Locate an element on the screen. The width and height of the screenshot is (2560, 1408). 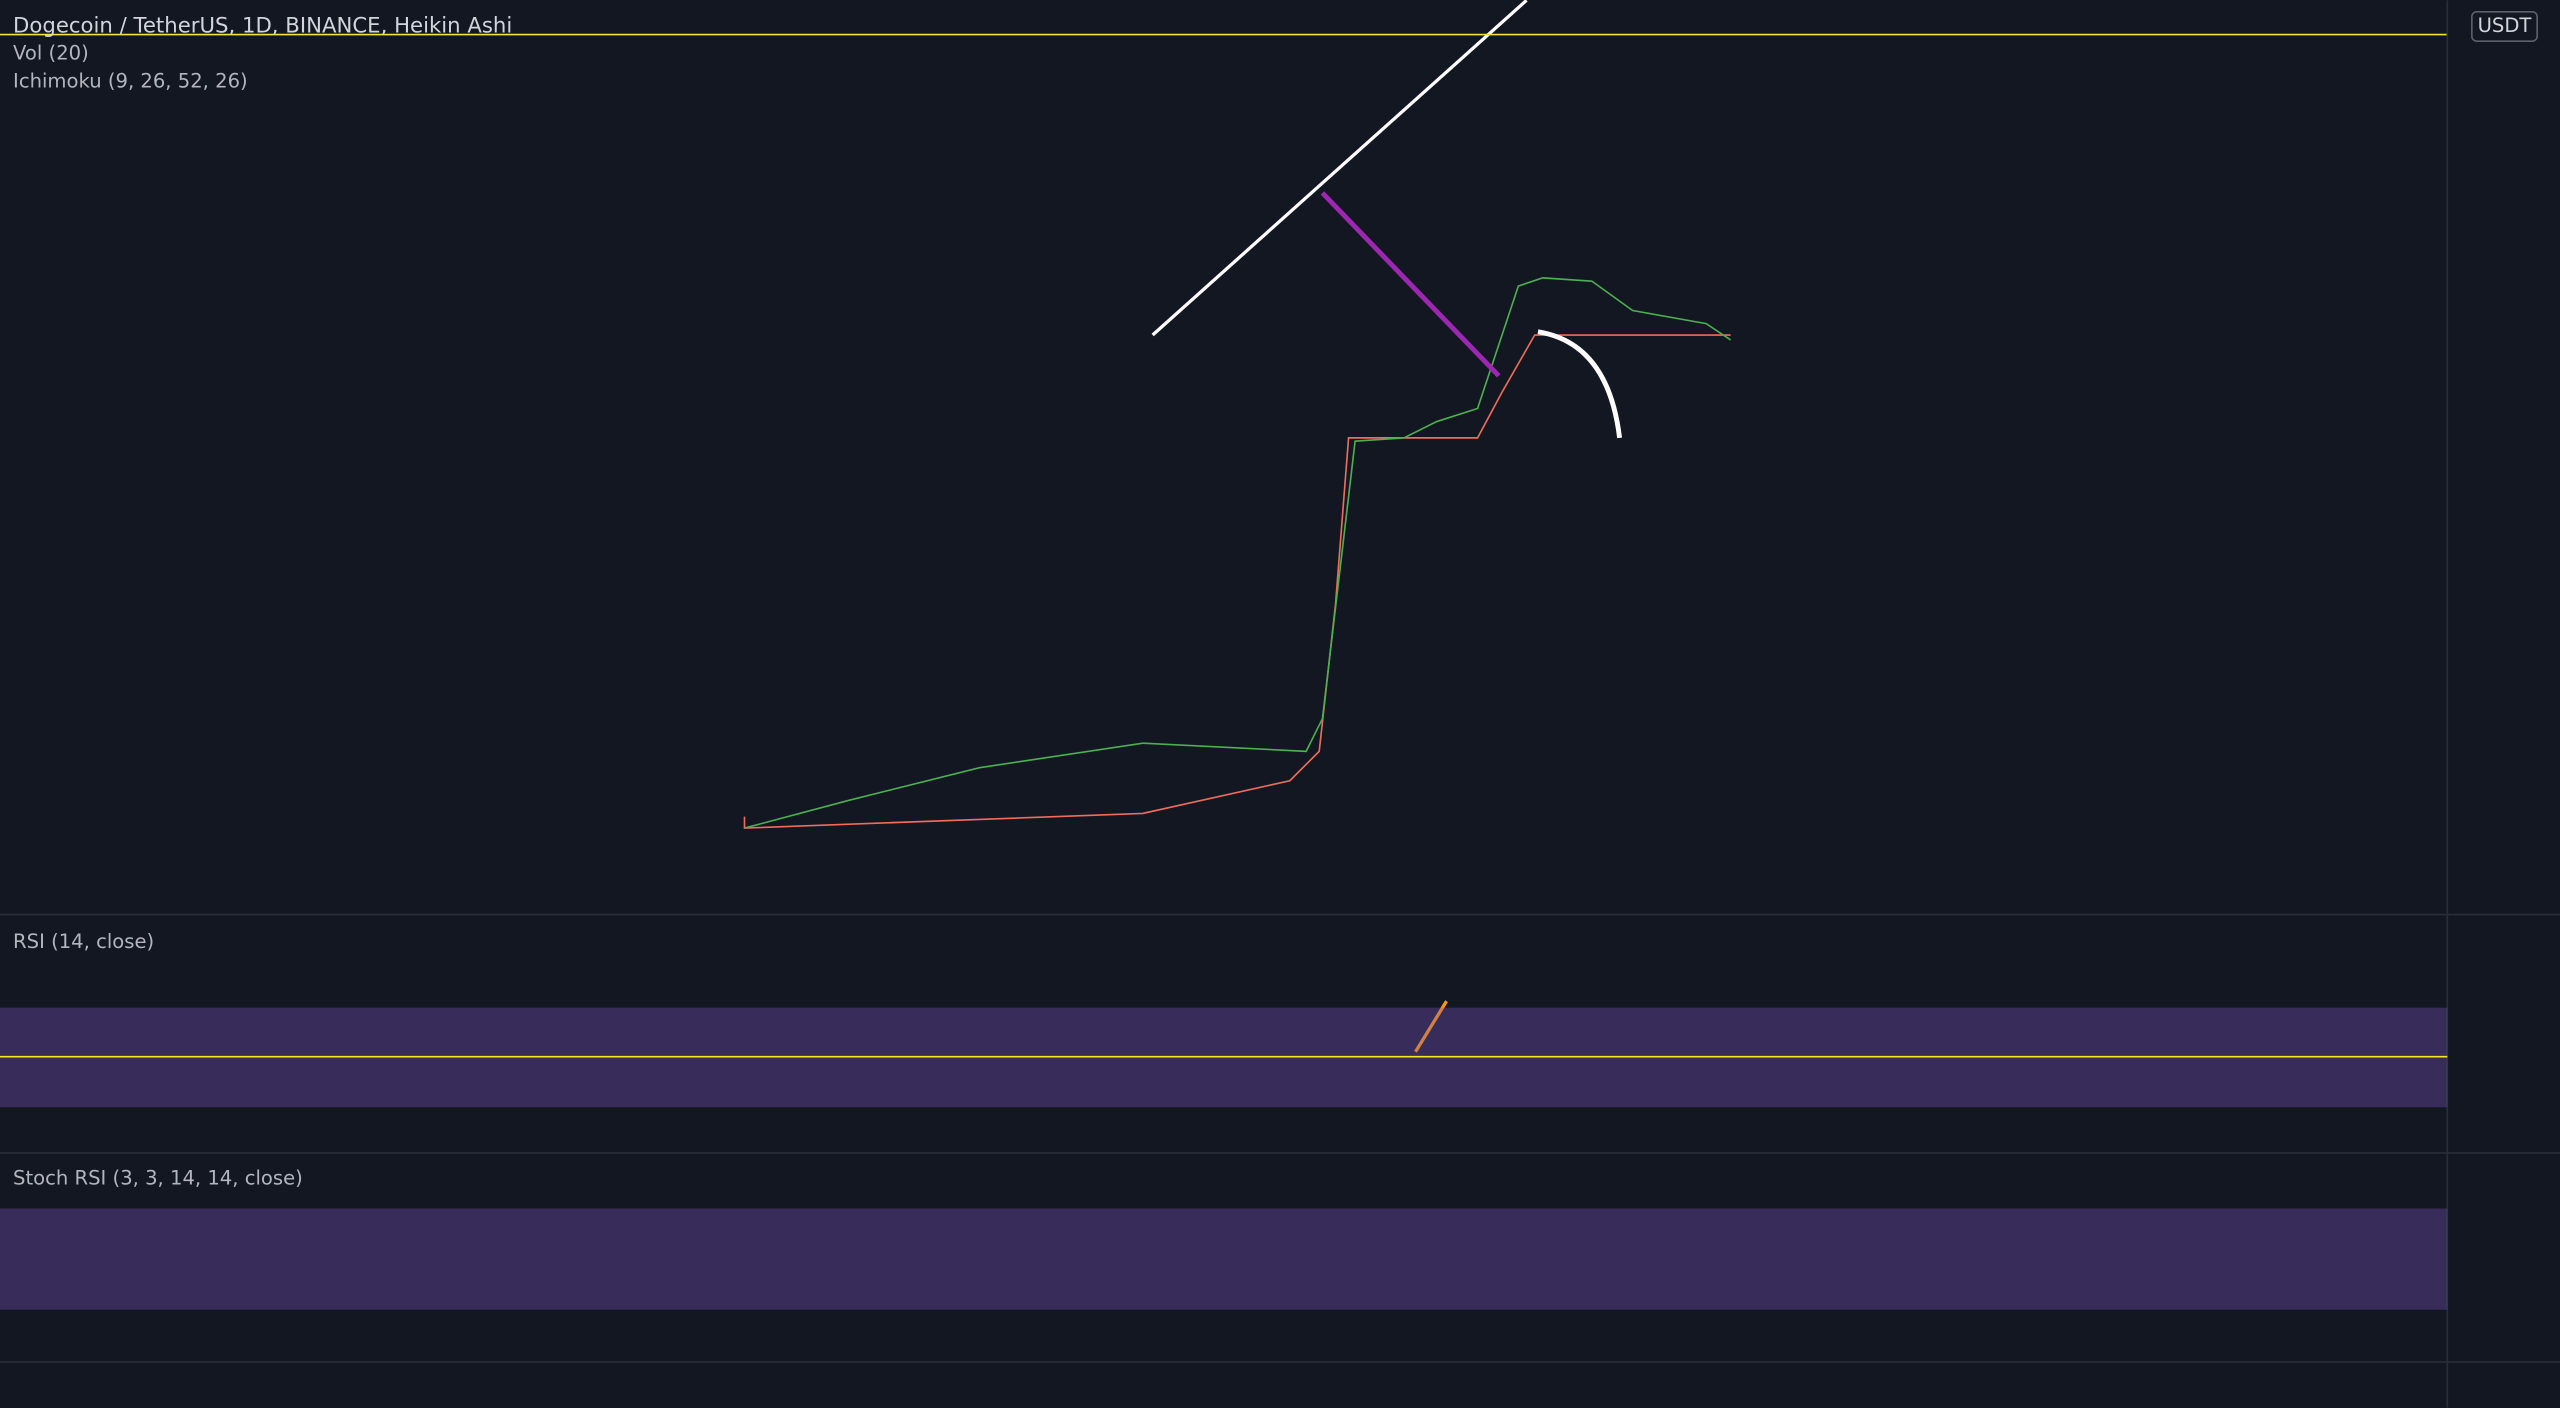
stoch-band is located at coordinates (1224, 1259).